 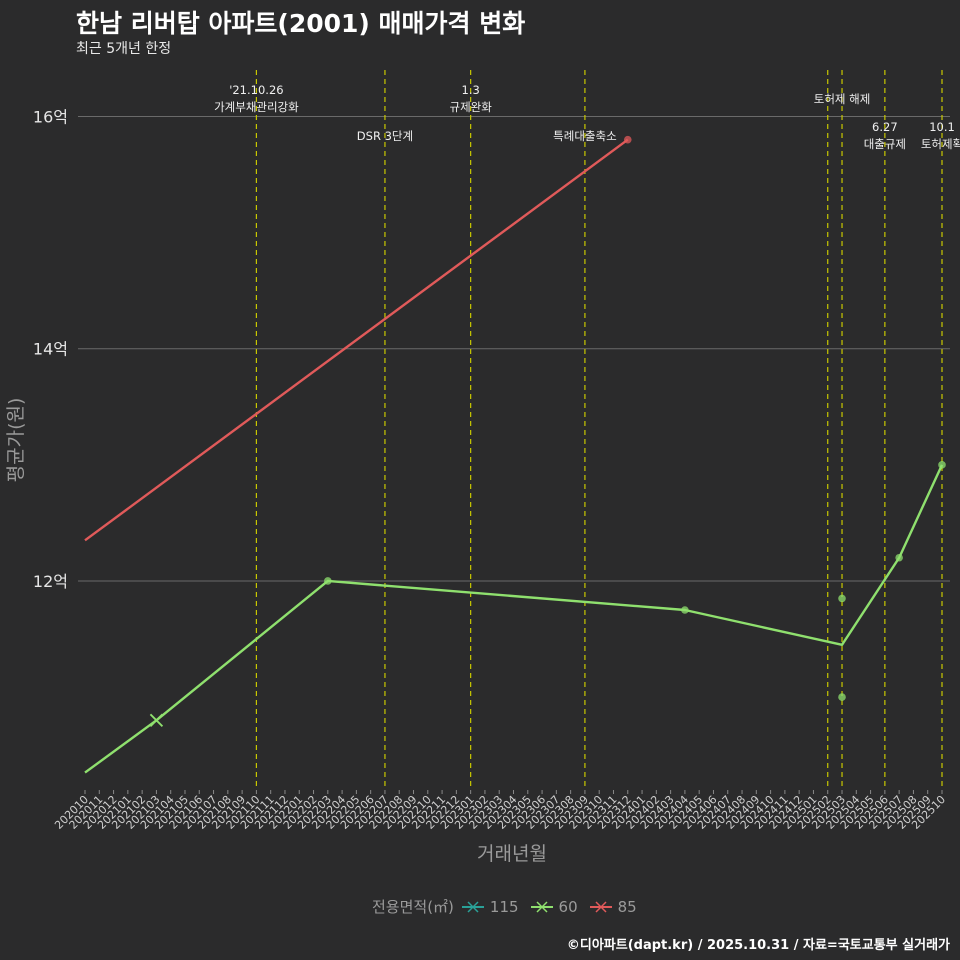 I want to click on event-label-202207-0: DSR 3단계, so click(x=385, y=136).